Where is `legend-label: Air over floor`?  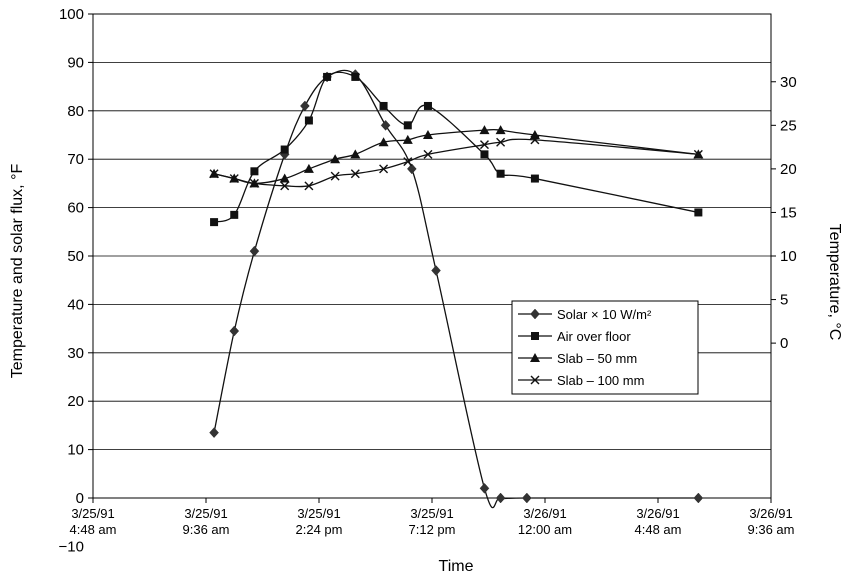 legend-label: Air over floor is located at coordinates (594, 336).